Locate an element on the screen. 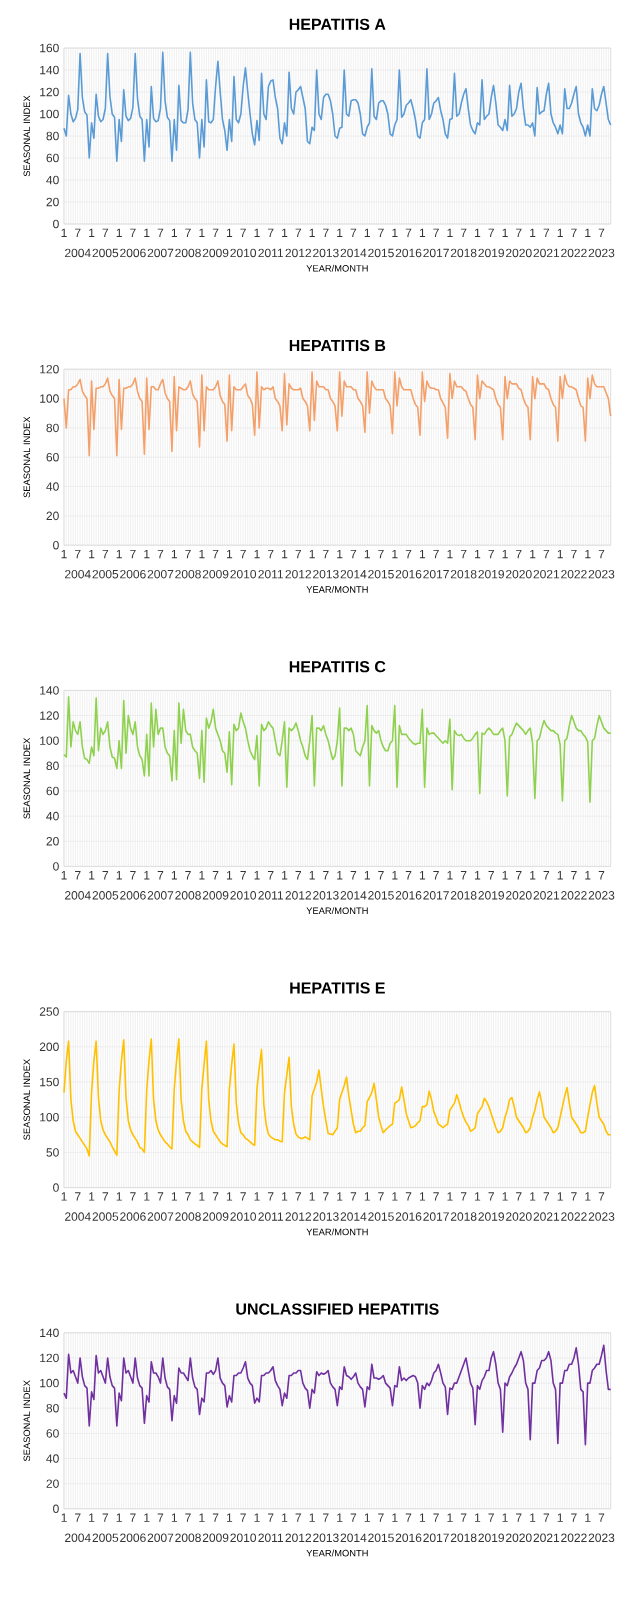  y-tick-label: 160 is located at coordinates (49, 48).